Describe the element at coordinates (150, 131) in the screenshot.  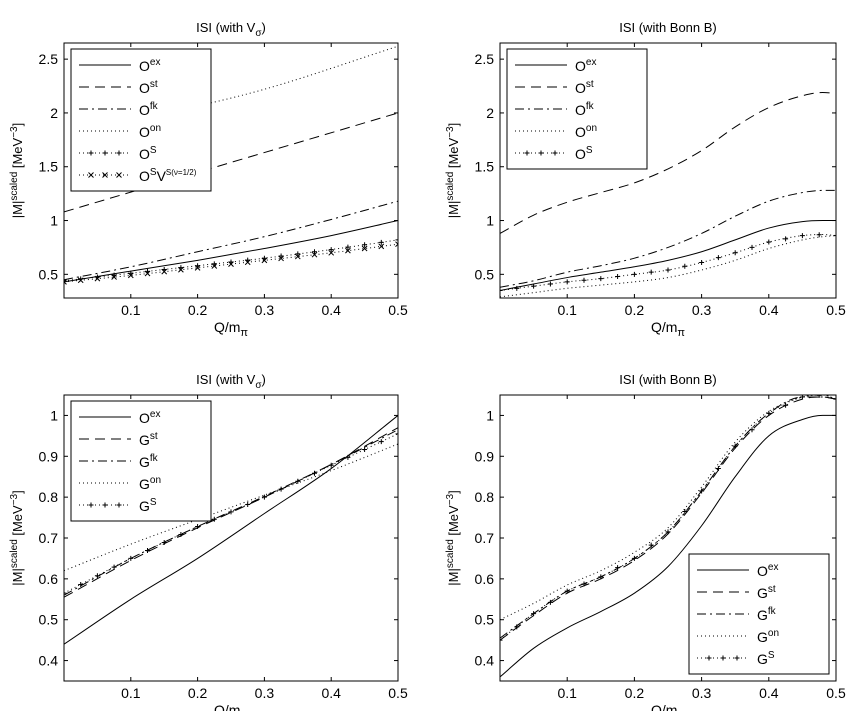
I see `legend-label: Oon` at that location.